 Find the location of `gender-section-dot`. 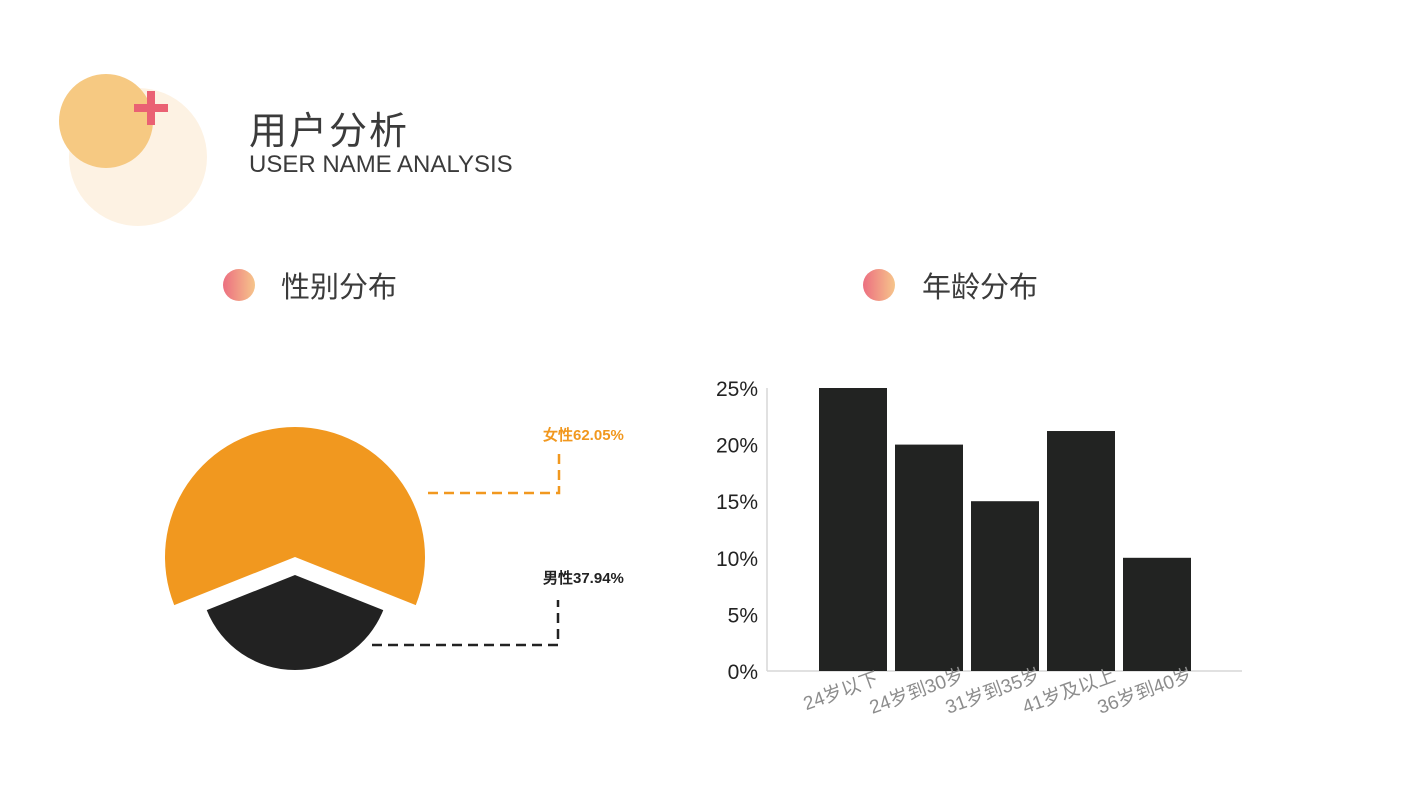

gender-section-dot is located at coordinates (239, 285).